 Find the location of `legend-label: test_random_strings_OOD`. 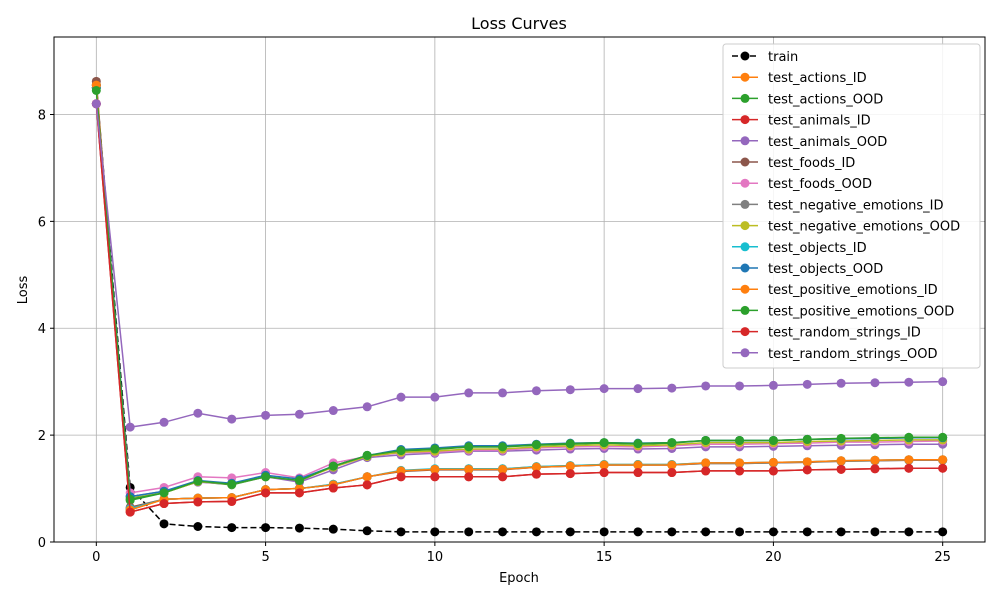

legend-label: test_random_strings_OOD is located at coordinates (852, 354).